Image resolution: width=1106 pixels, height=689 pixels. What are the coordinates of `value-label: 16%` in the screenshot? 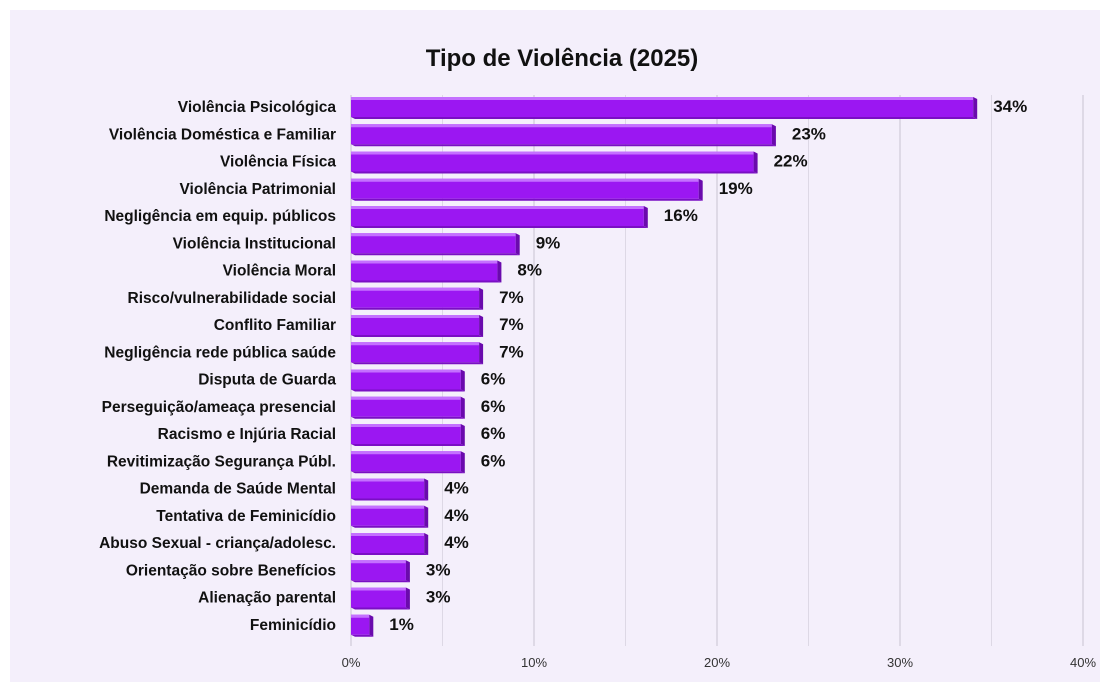 It's located at (681, 215).